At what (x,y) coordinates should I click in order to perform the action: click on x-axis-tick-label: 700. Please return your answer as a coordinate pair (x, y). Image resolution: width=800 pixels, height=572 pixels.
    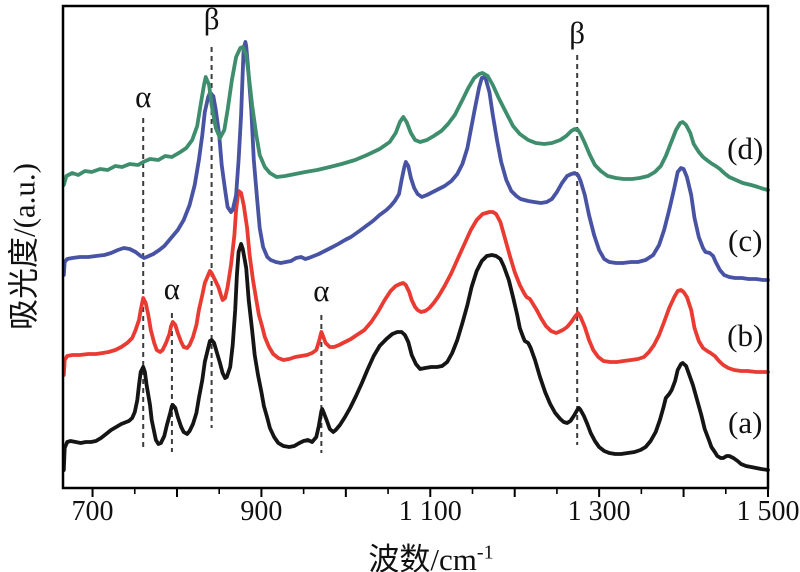
    Looking at the image, I should click on (93, 511).